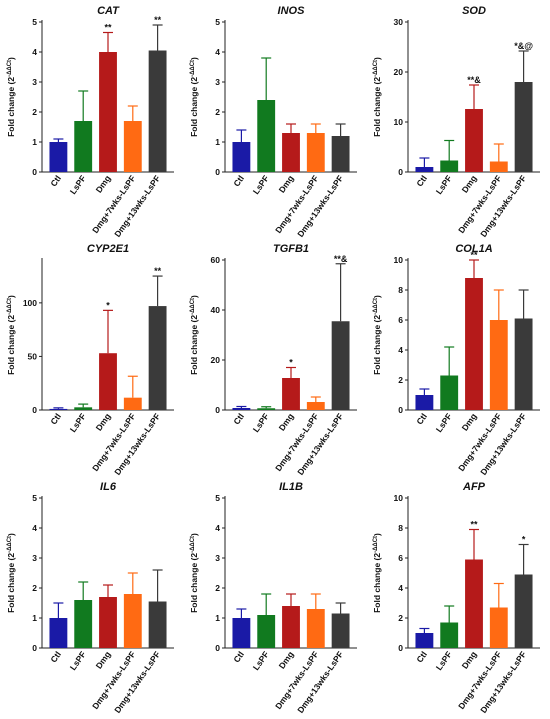 The width and height of the screenshot is (550, 719). I want to click on chart-title: INOS, so click(292, 11).